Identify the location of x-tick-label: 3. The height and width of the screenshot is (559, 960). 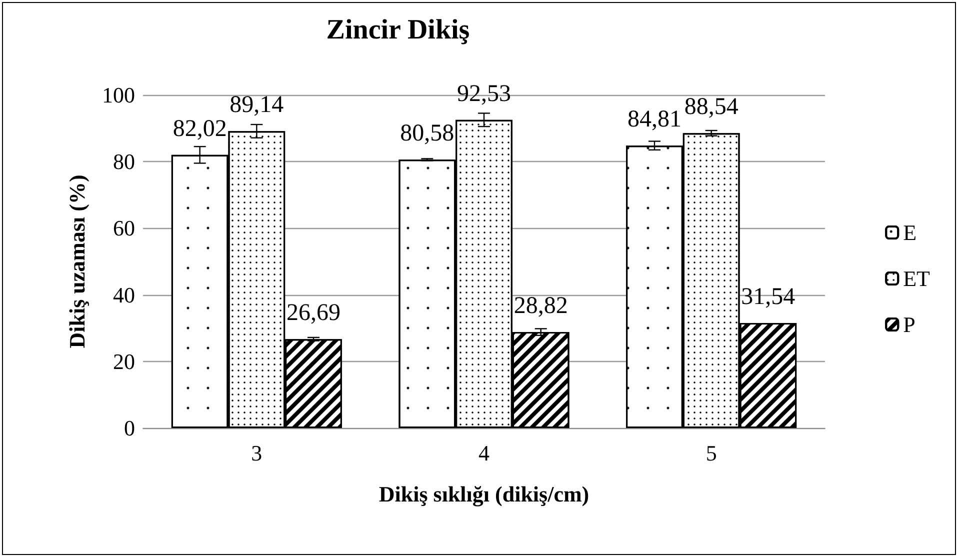
(256, 453).